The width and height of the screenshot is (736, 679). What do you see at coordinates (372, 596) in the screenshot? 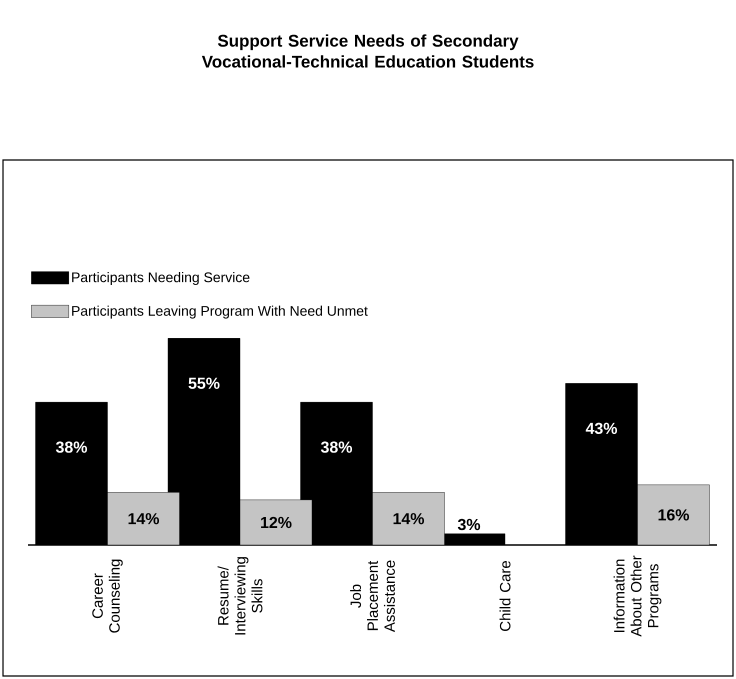
I see `x-tick-label: Job Placement Assistance` at bounding box center [372, 596].